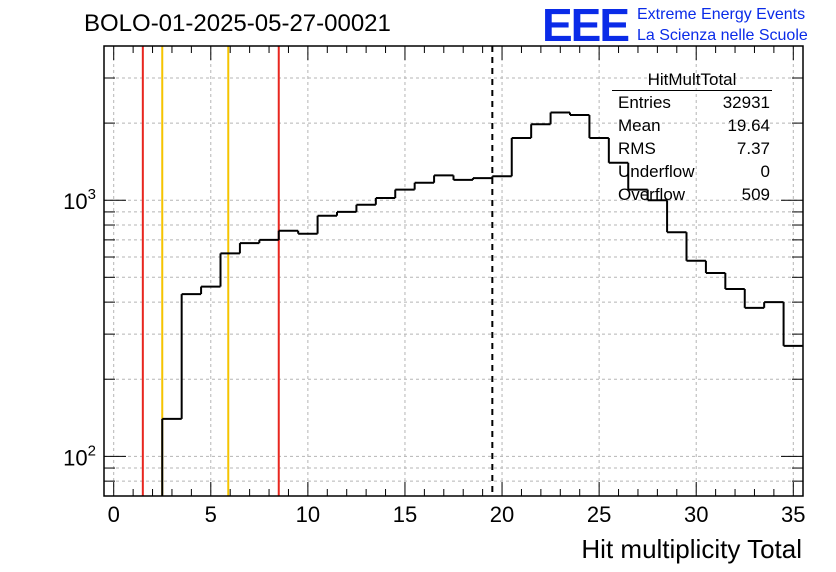 The width and height of the screenshot is (836, 572). Describe the element at coordinates (599, 514) in the screenshot. I see `x-tick-label: 25` at that location.